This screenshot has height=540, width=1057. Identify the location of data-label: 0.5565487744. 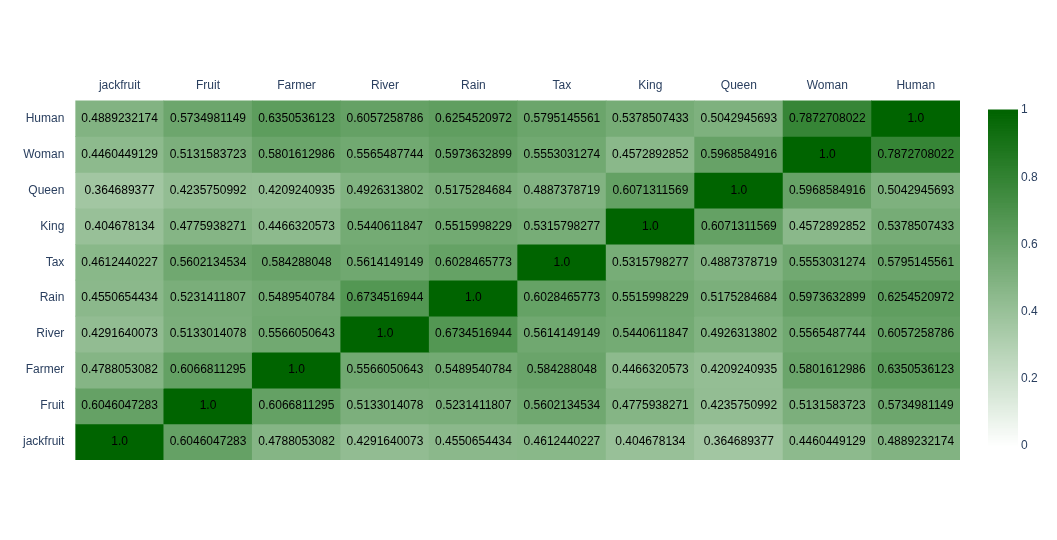
(385, 153).